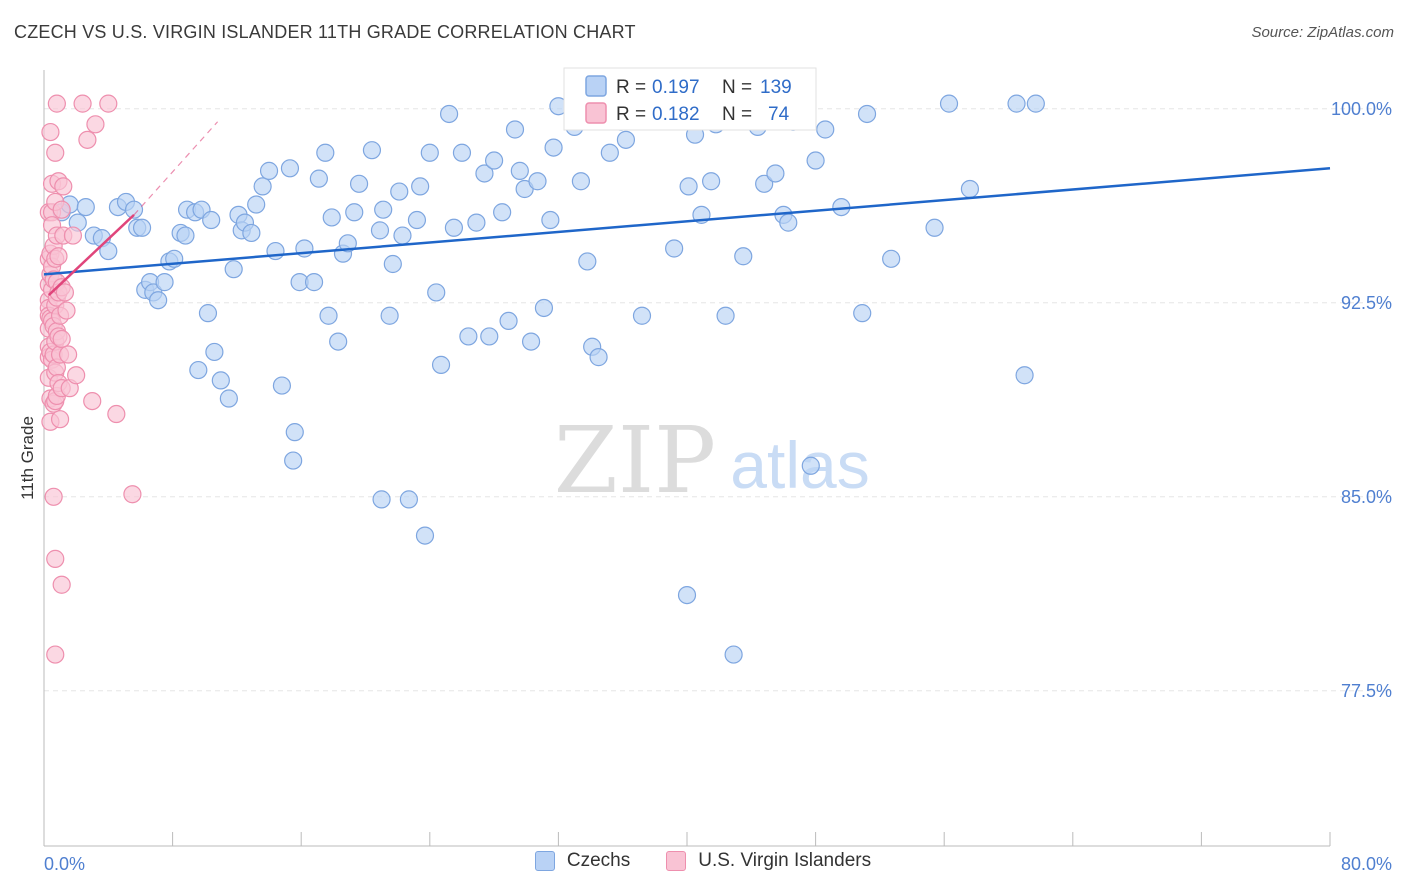  Describe the element at coordinates (544, 861) in the screenshot. I see `legend-swatch-czechs` at that location.